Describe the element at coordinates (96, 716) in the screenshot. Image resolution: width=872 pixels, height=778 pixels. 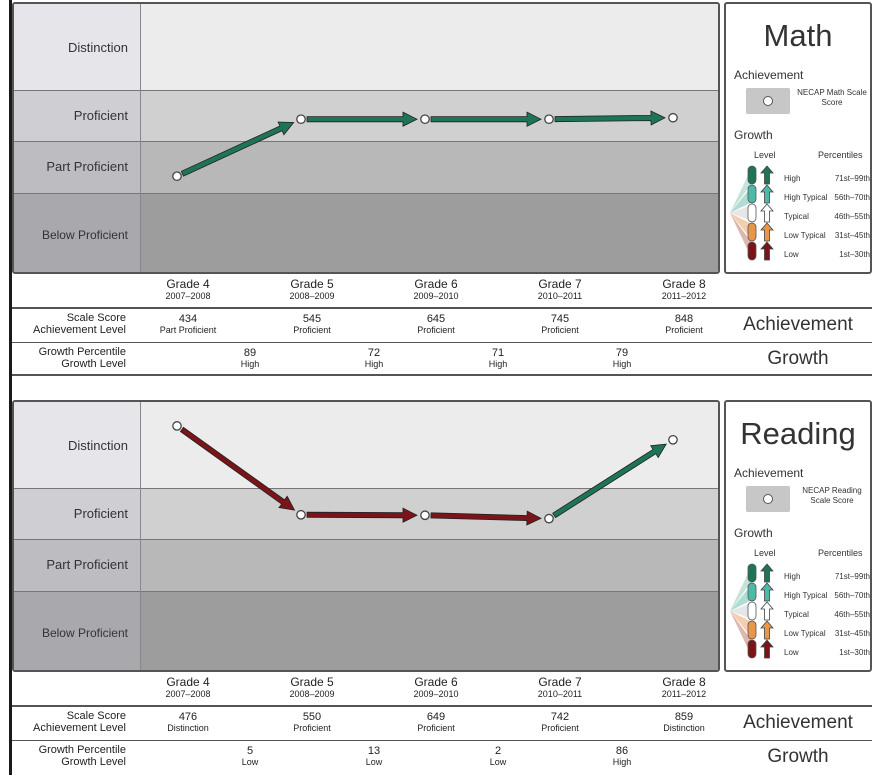
I see `scale-score-label: Scale Score` at that location.